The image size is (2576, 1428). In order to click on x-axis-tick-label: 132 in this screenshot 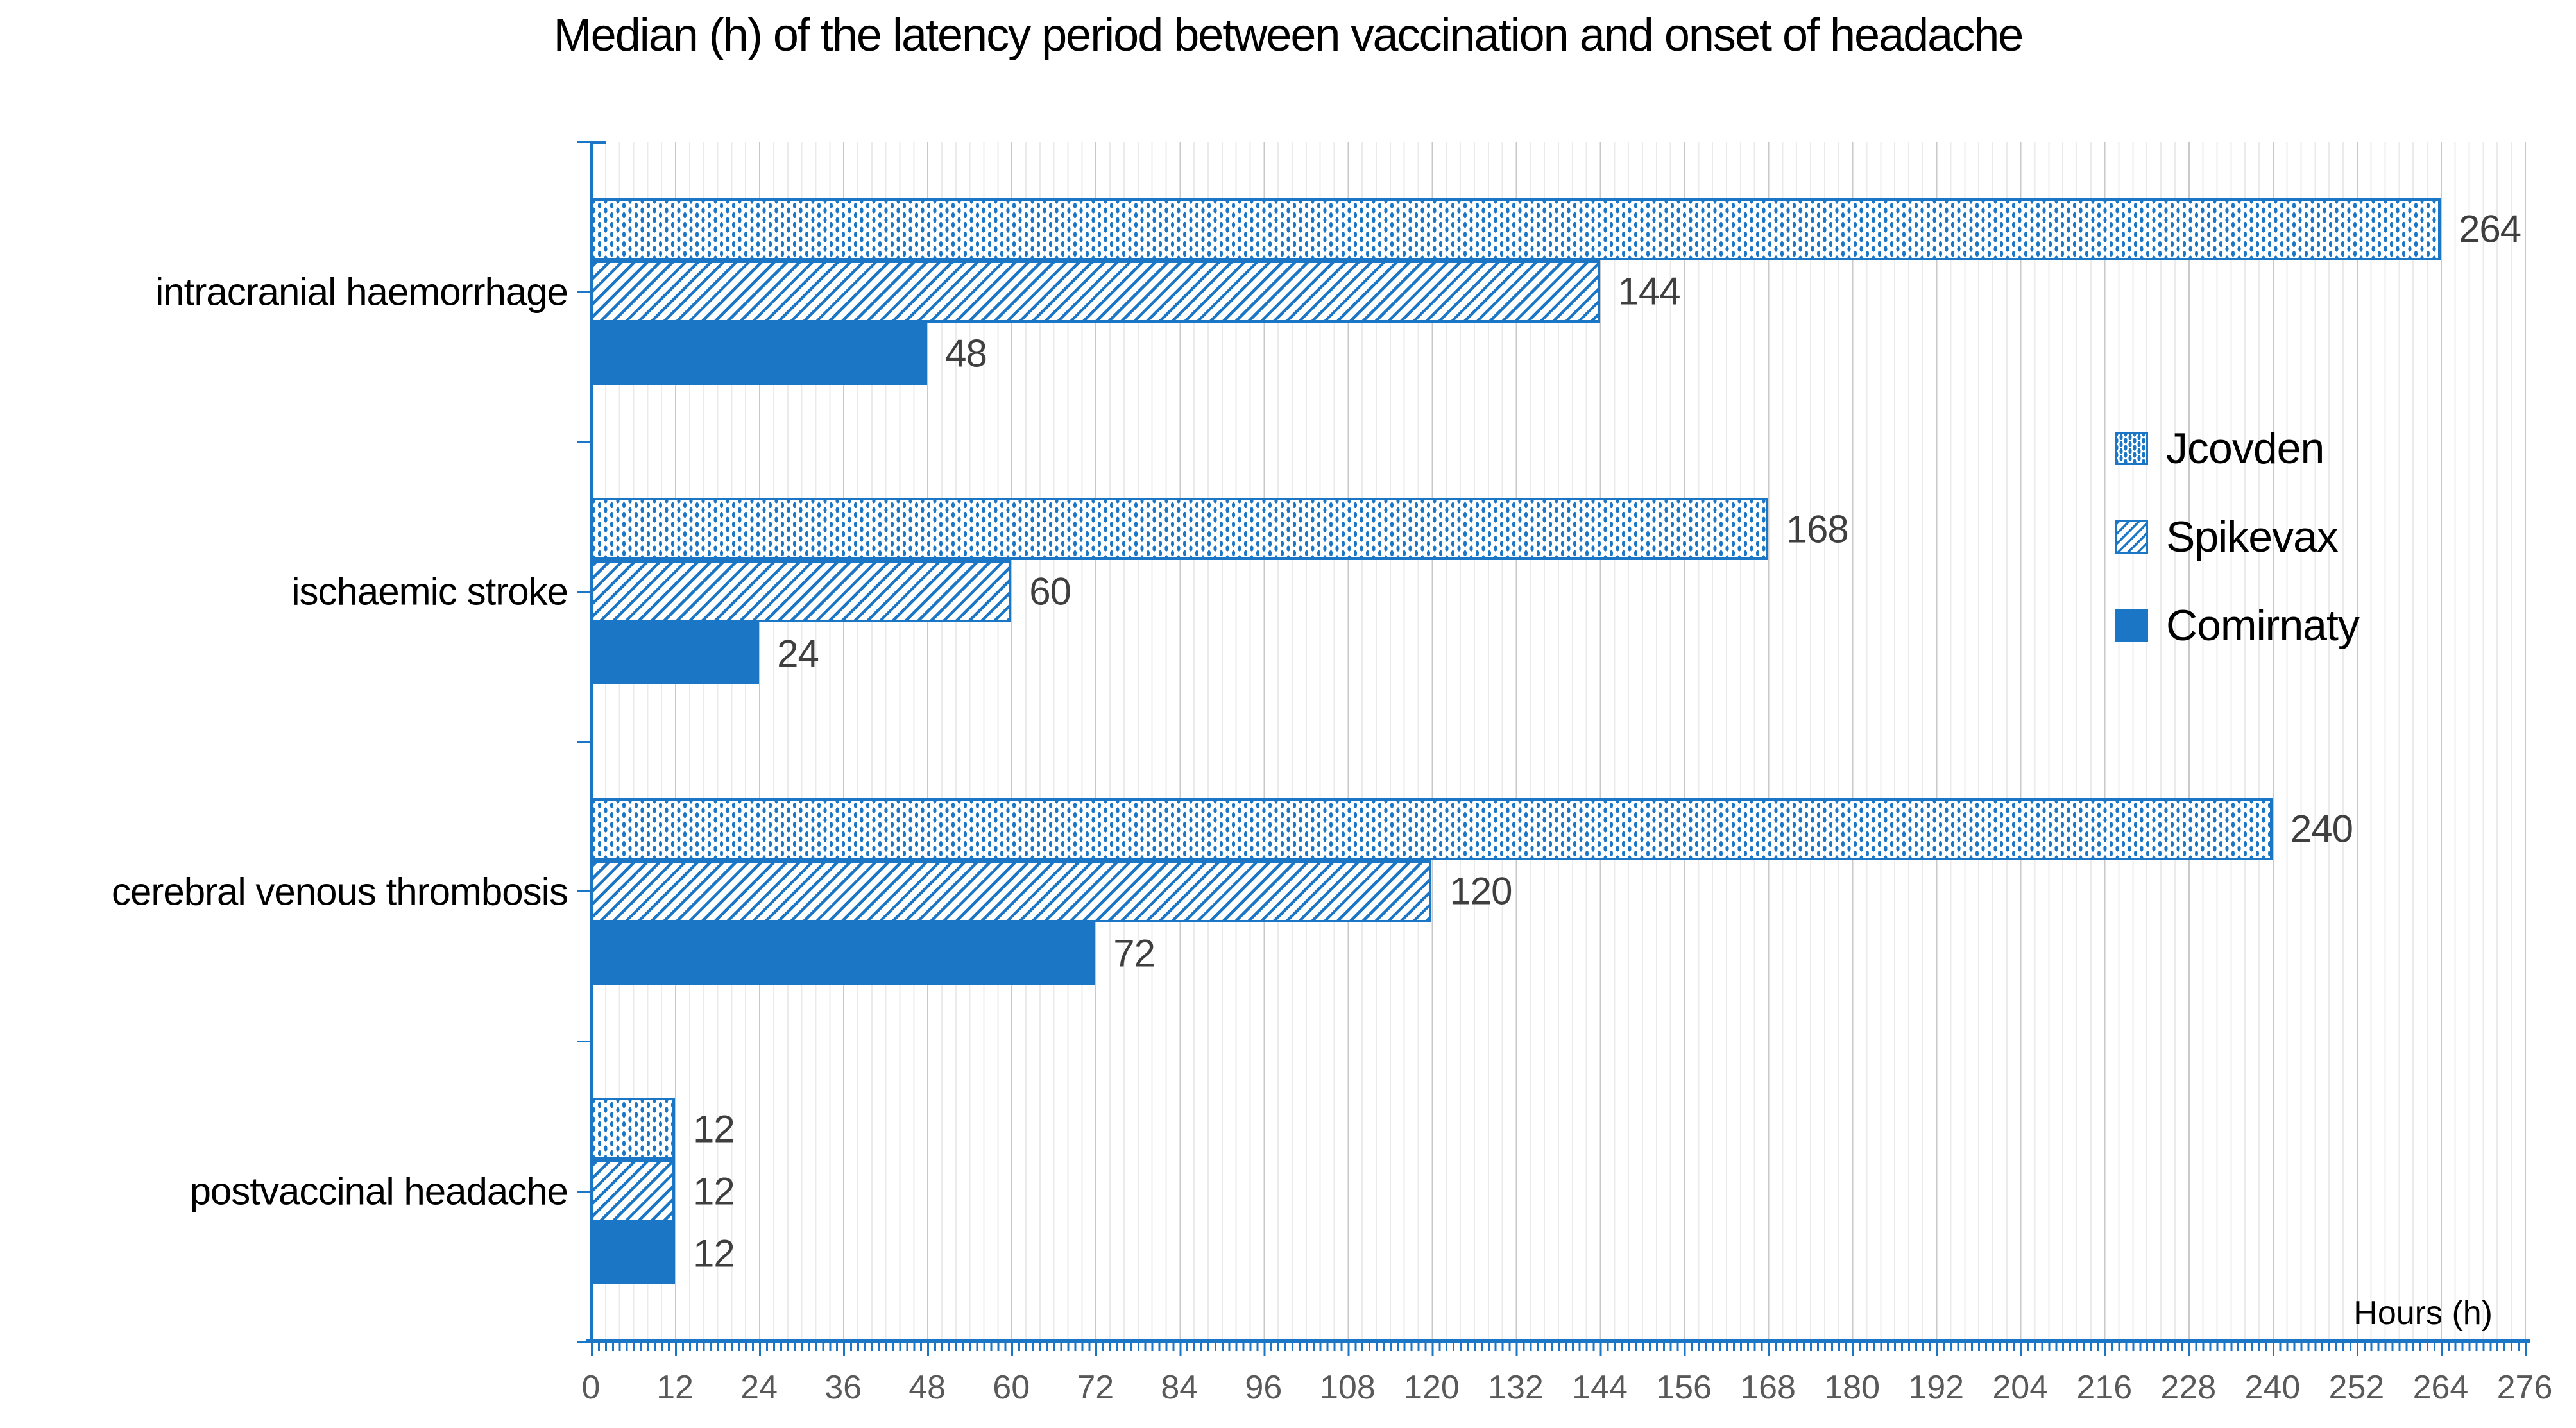, I will do `click(1516, 1387)`.